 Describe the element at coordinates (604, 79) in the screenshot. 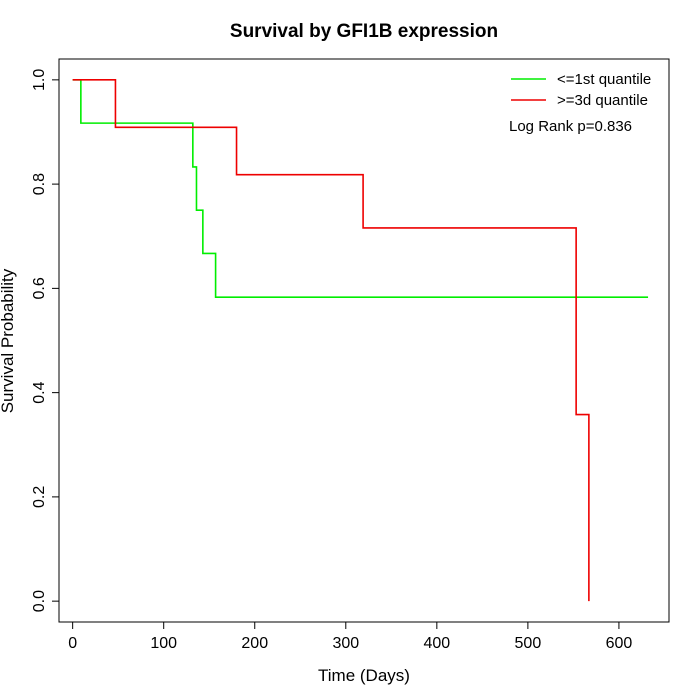

I see `legend-label: <=1st quantile` at that location.